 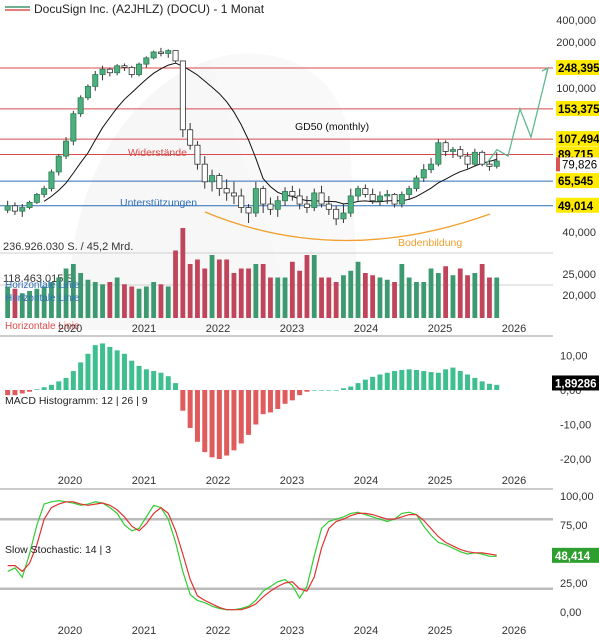 I want to click on x-tick-price: 2026, so click(x=514, y=329).